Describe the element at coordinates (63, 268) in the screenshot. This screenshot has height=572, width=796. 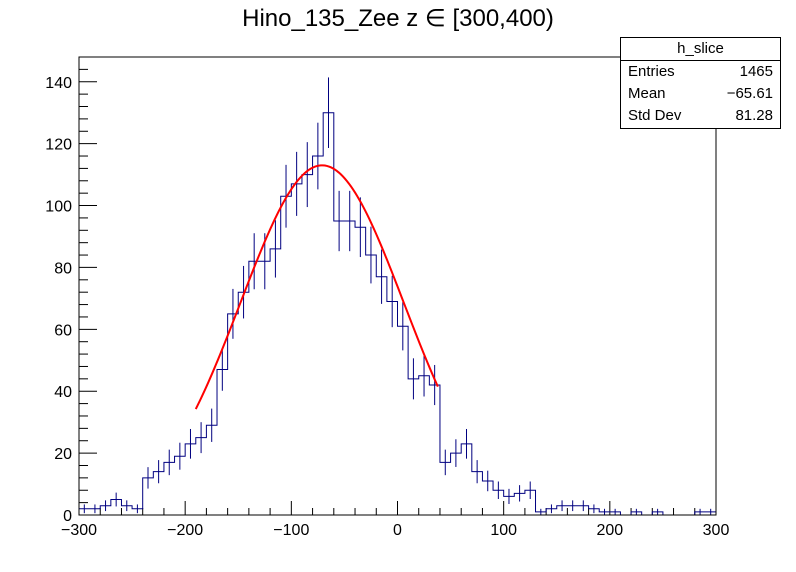
I see `y-tick-label: 80` at that location.